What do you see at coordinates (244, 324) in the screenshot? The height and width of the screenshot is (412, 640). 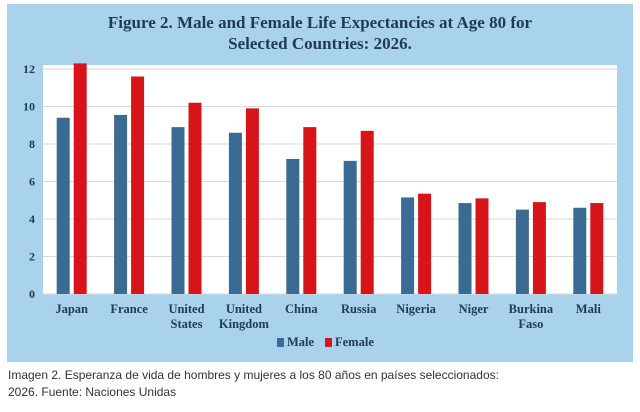 I see `x-tick-label-line: Kingdom` at bounding box center [244, 324].